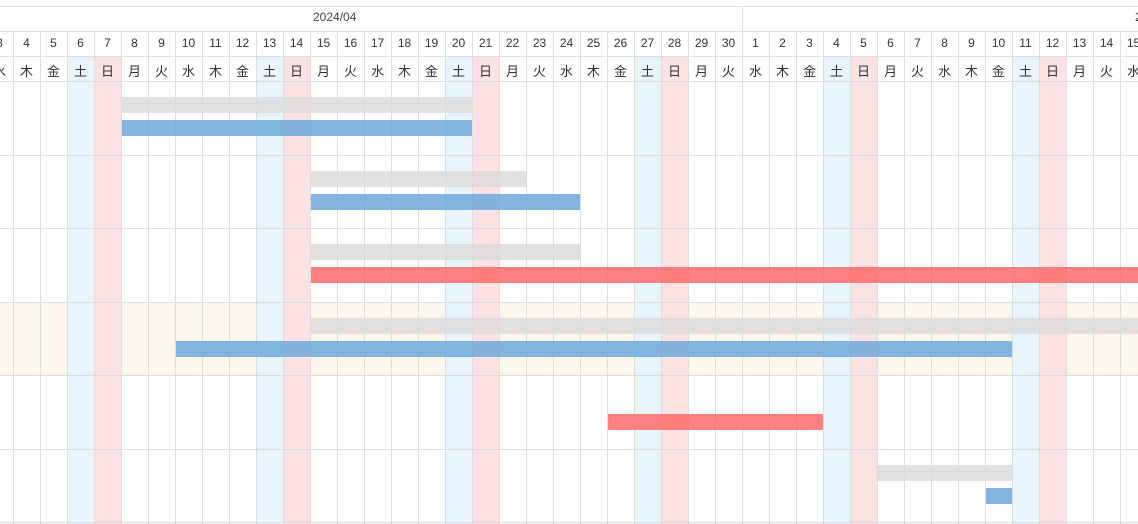  What do you see at coordinates (512, 43) in the screenshot?
I see `day-number: 22` at bounding box center [512, 43].